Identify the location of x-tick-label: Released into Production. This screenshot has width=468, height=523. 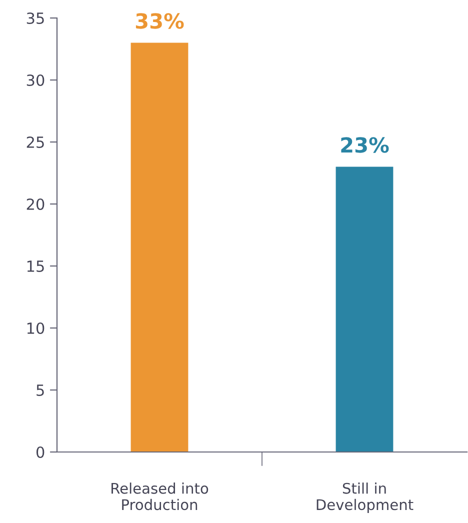
(160, 496).